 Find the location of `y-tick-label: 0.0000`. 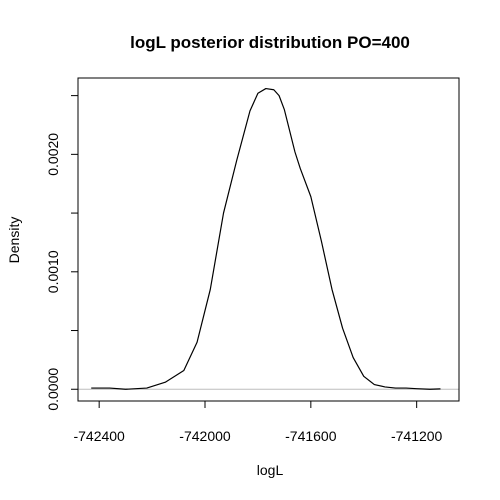

y-tick-label: 0.0000 is located at coordinates (53, 389).